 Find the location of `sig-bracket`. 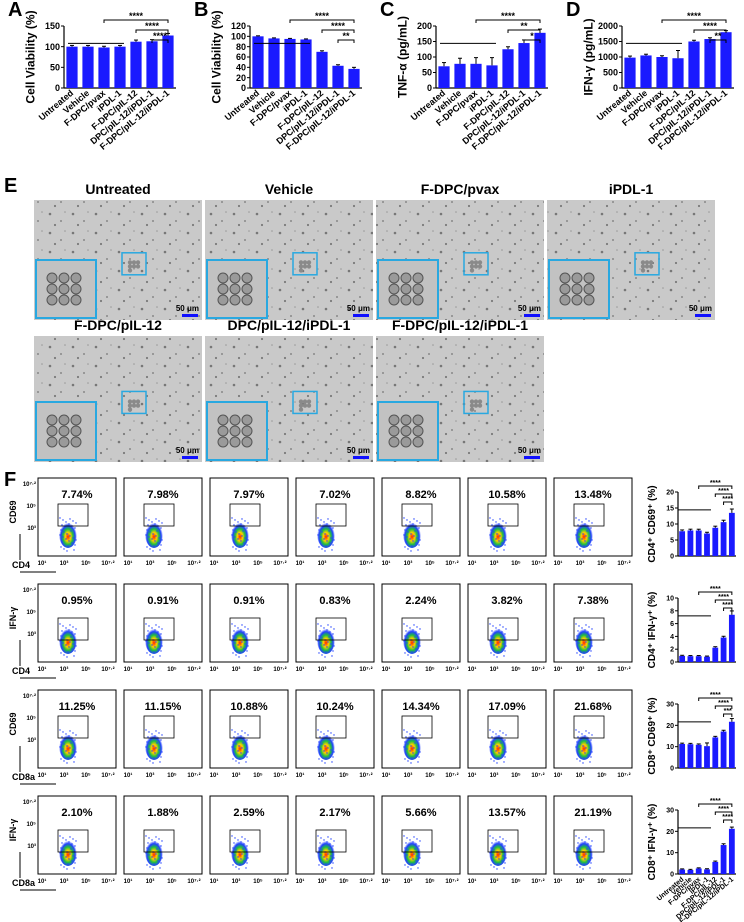

sig-bracket is located at coordinates (710, 31).